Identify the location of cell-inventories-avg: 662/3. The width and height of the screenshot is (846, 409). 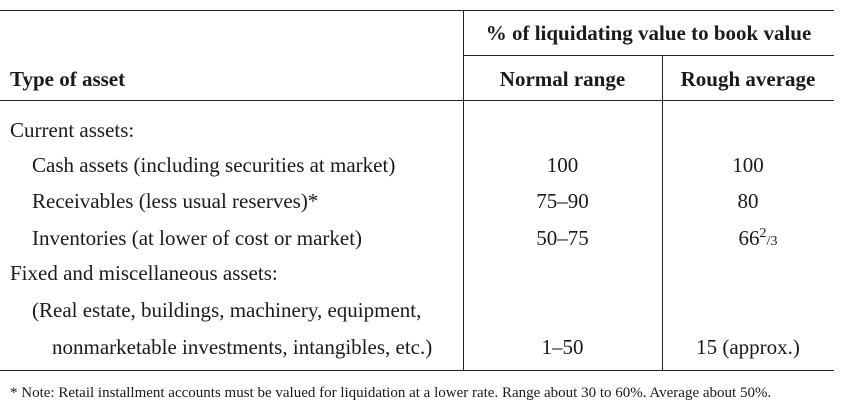
(758, 238).